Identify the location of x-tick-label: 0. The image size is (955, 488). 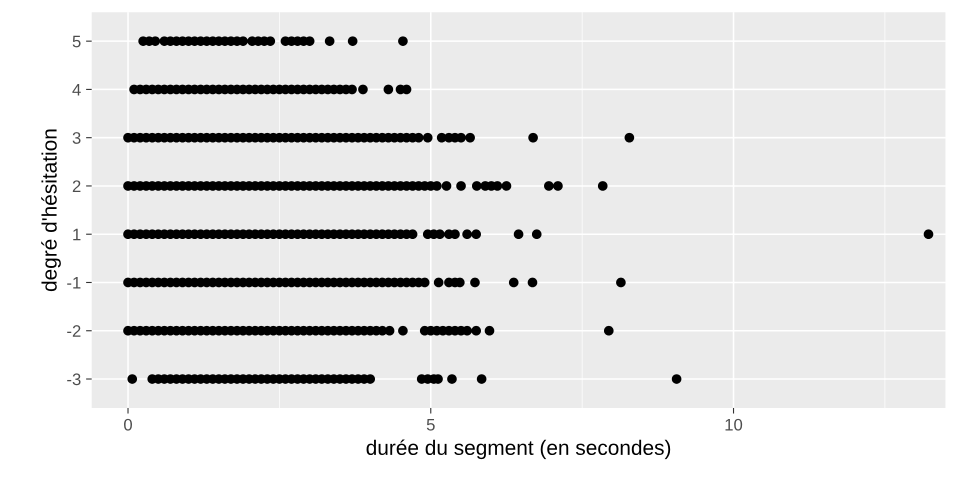
(128, 424).